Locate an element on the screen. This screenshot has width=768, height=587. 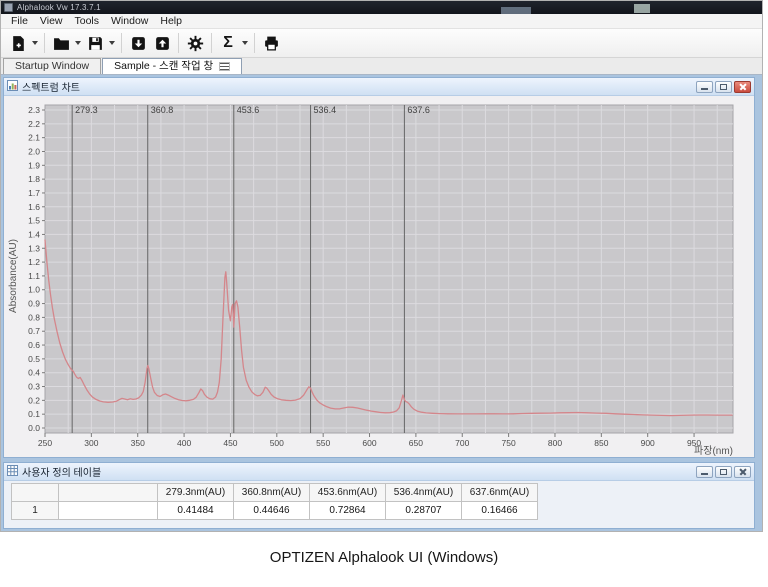
svg-text: 0.0 is located at coordinates (34, 428).